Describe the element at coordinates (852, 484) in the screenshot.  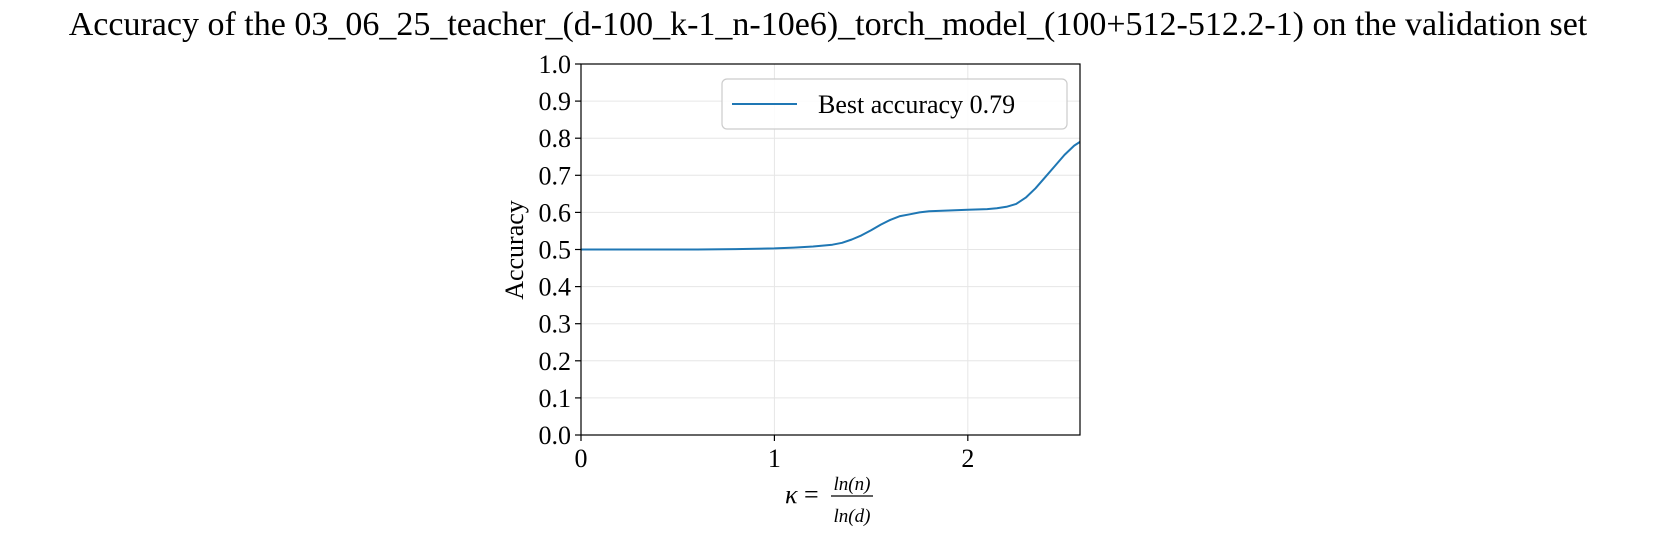
I see `x-axis-label-numerator: ln(n)` at that location.